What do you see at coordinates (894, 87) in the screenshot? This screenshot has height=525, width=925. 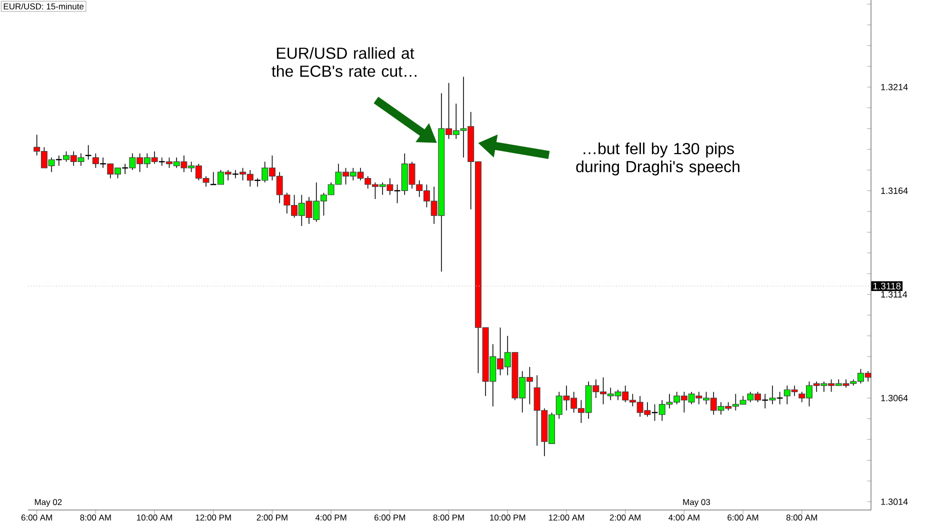 I see `y-tick-label: 1.3214` at bounding box center [894, 87].